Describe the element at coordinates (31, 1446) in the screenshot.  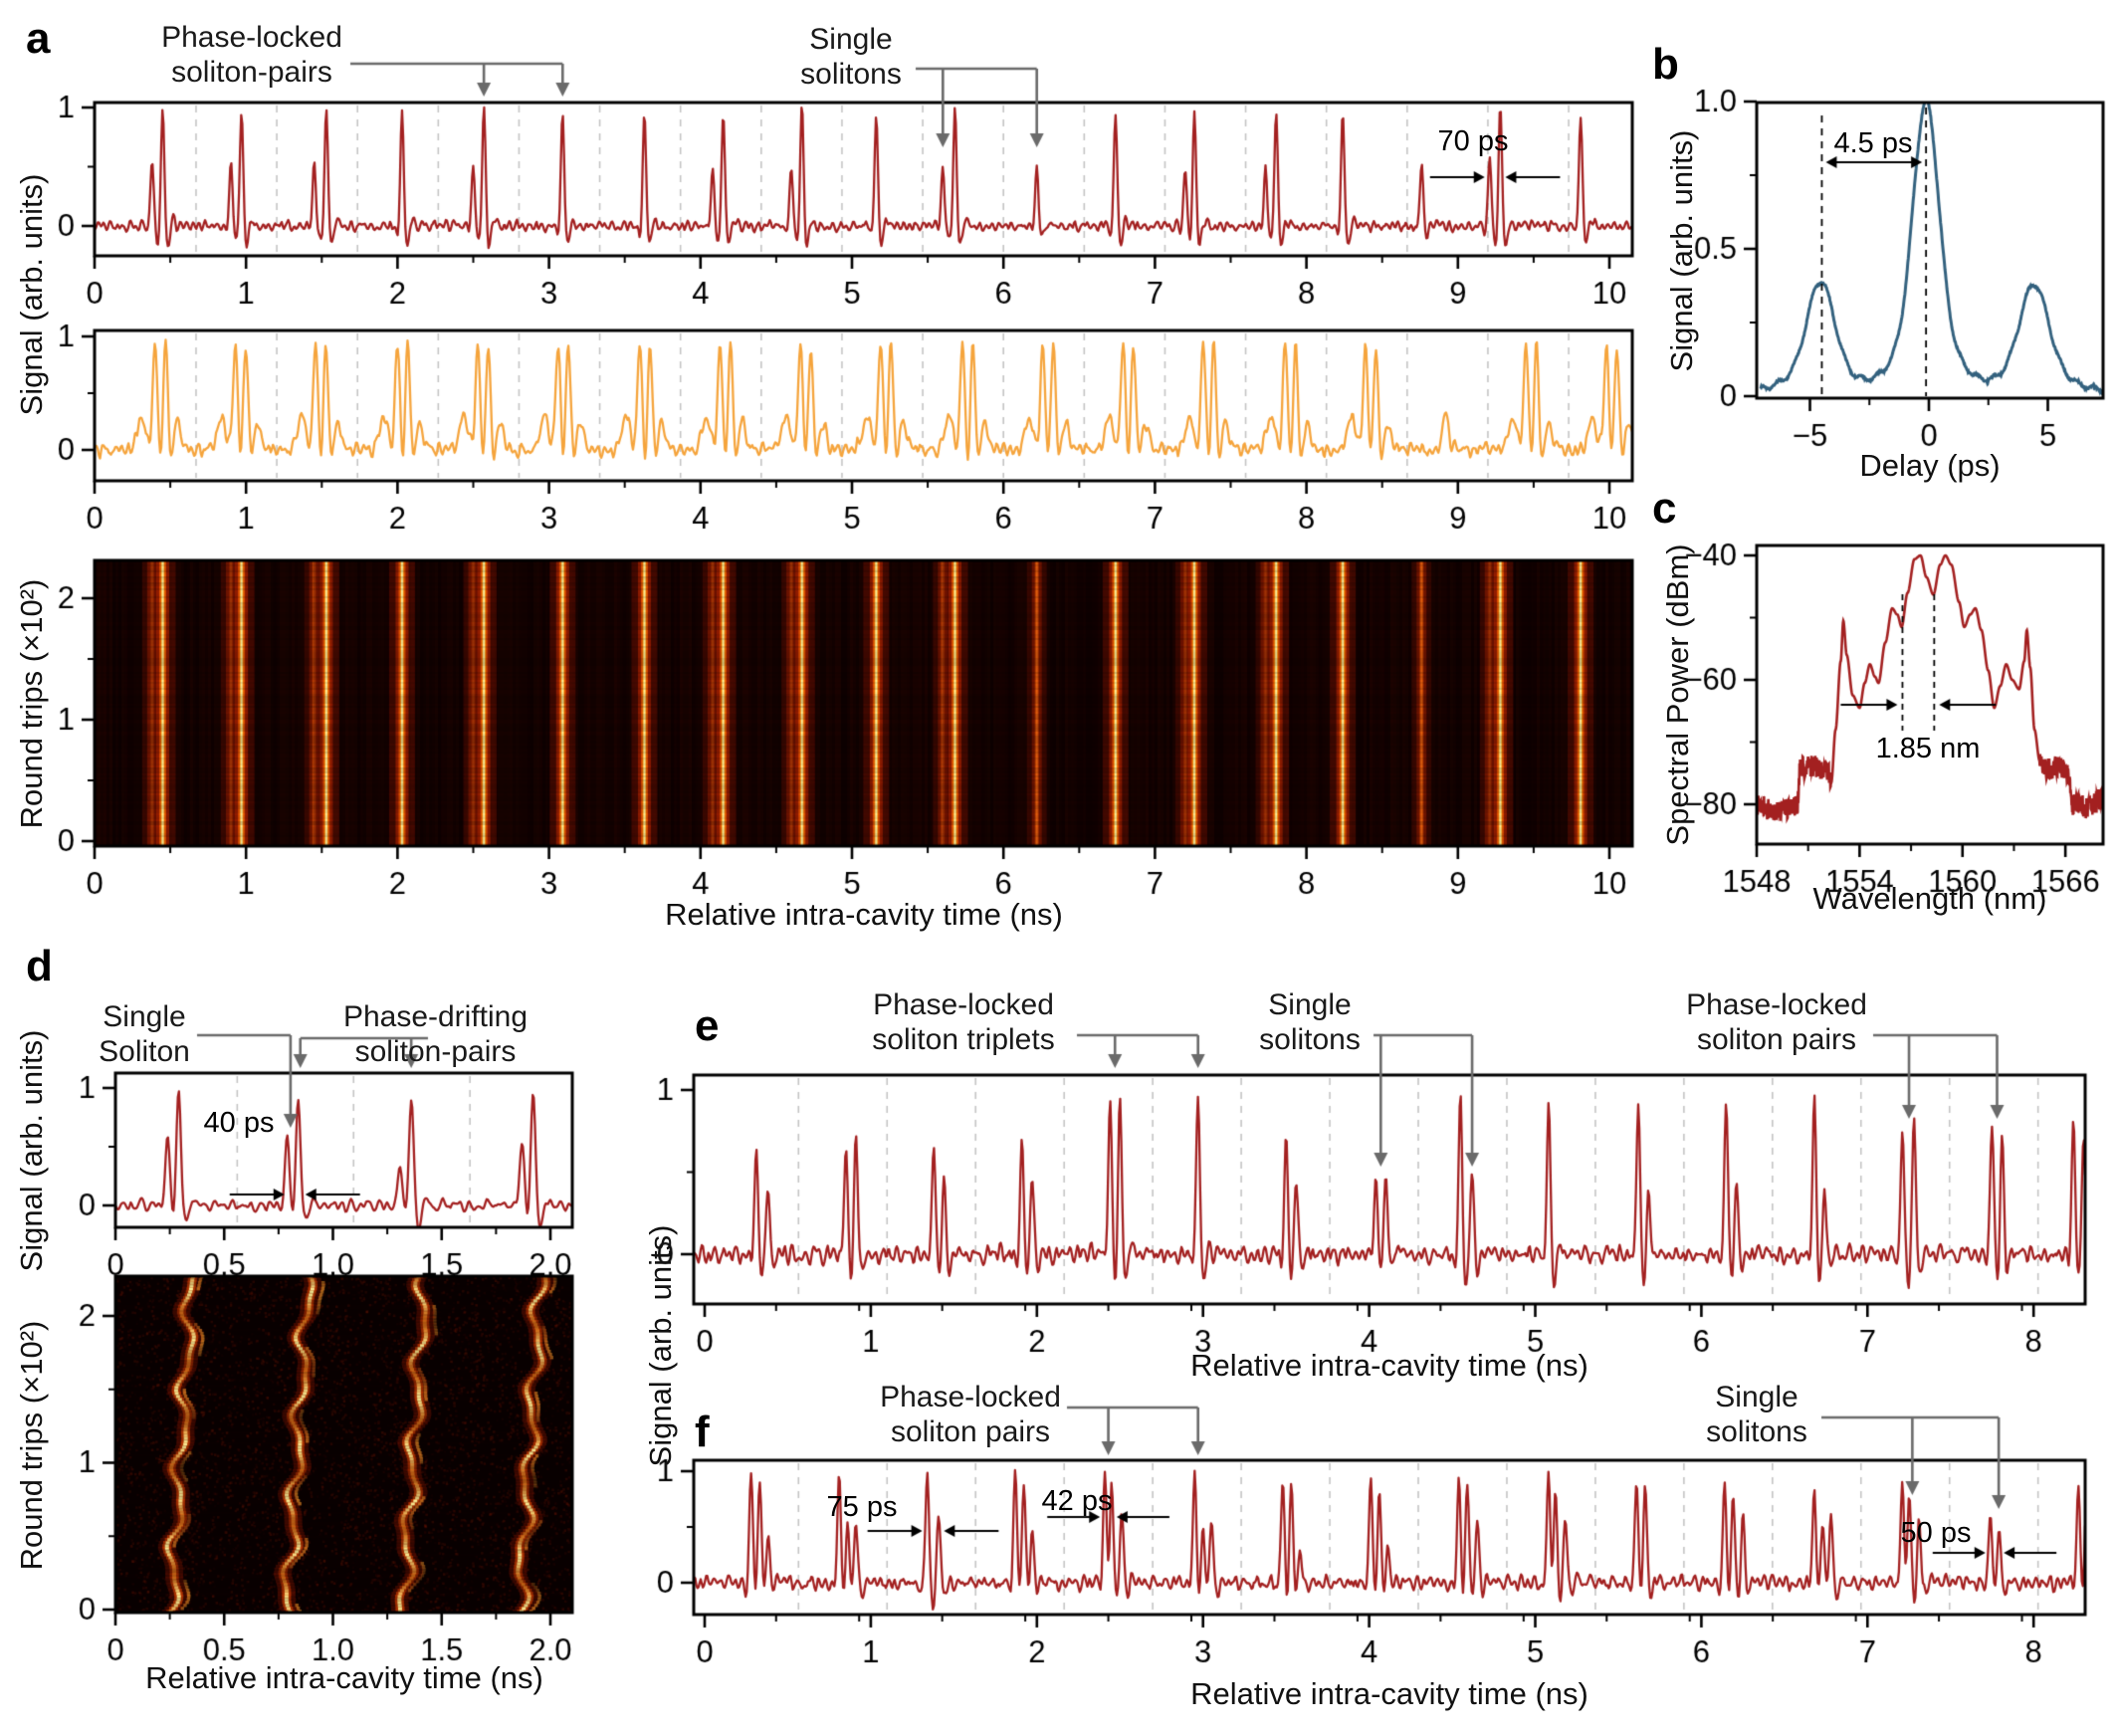
I see `y-axis-label-round-trips-d: Round trips (×10²)` at that location.